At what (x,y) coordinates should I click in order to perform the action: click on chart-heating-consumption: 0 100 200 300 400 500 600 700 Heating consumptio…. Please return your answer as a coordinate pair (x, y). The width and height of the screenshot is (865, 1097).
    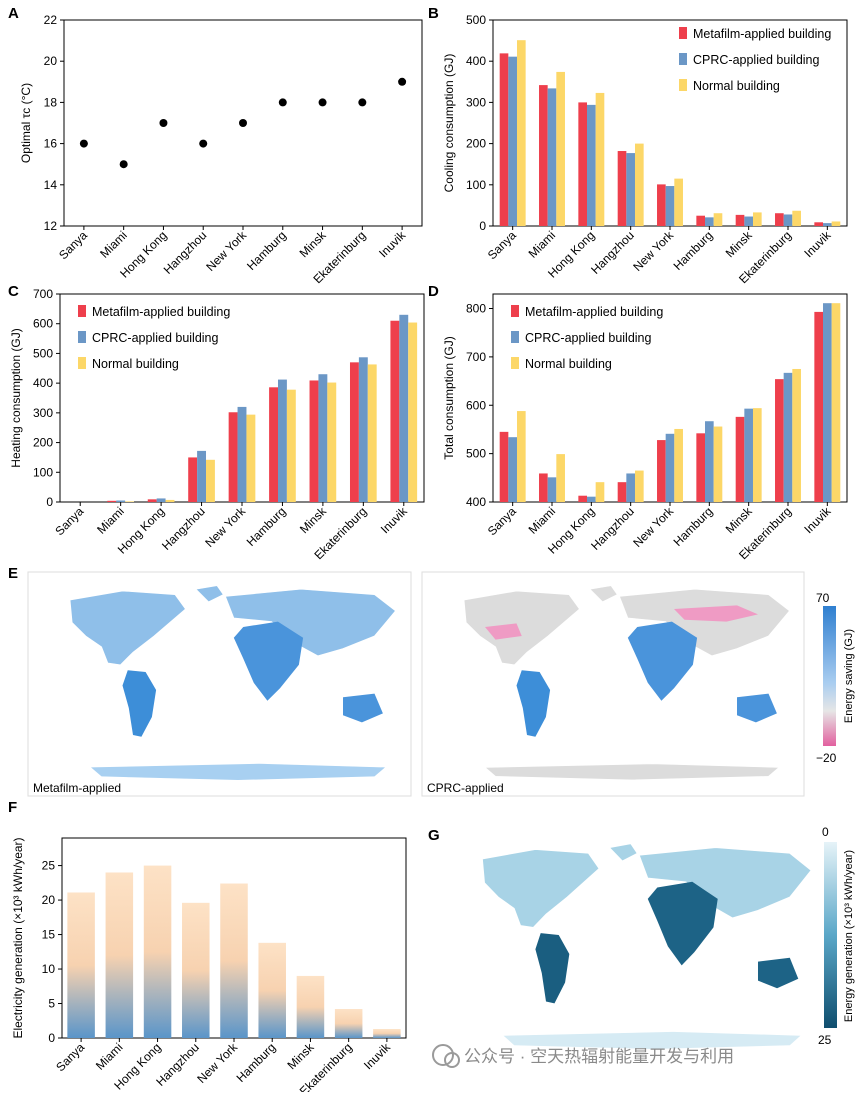
    Looking at the image, I should click on (217, 424).